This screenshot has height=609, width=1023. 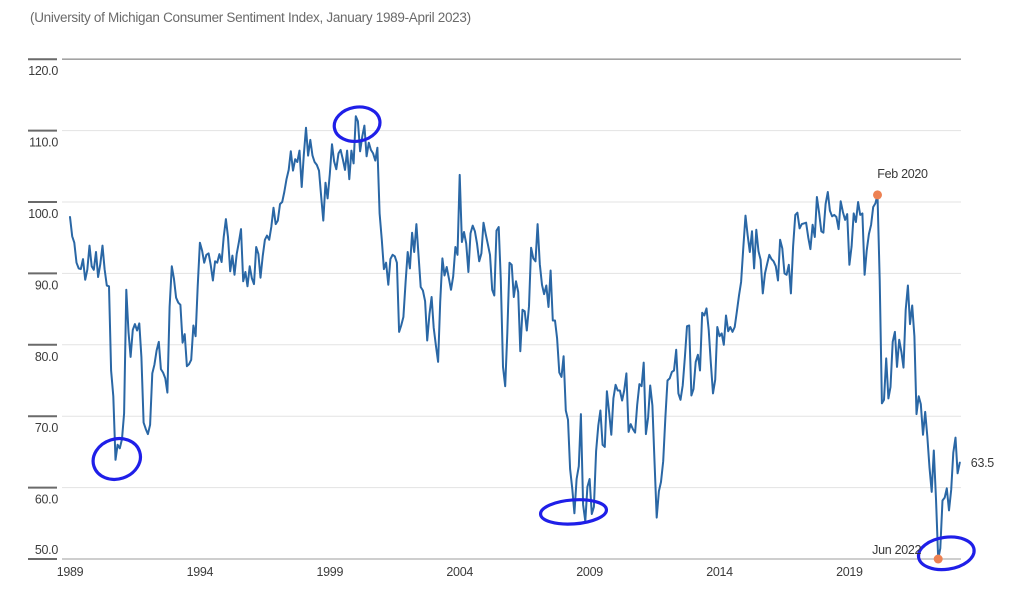 What do you see at coordinates (43, 143) in the screenshot?
I see `y-tick-label: 110.0` at bounding box center [43, 143].